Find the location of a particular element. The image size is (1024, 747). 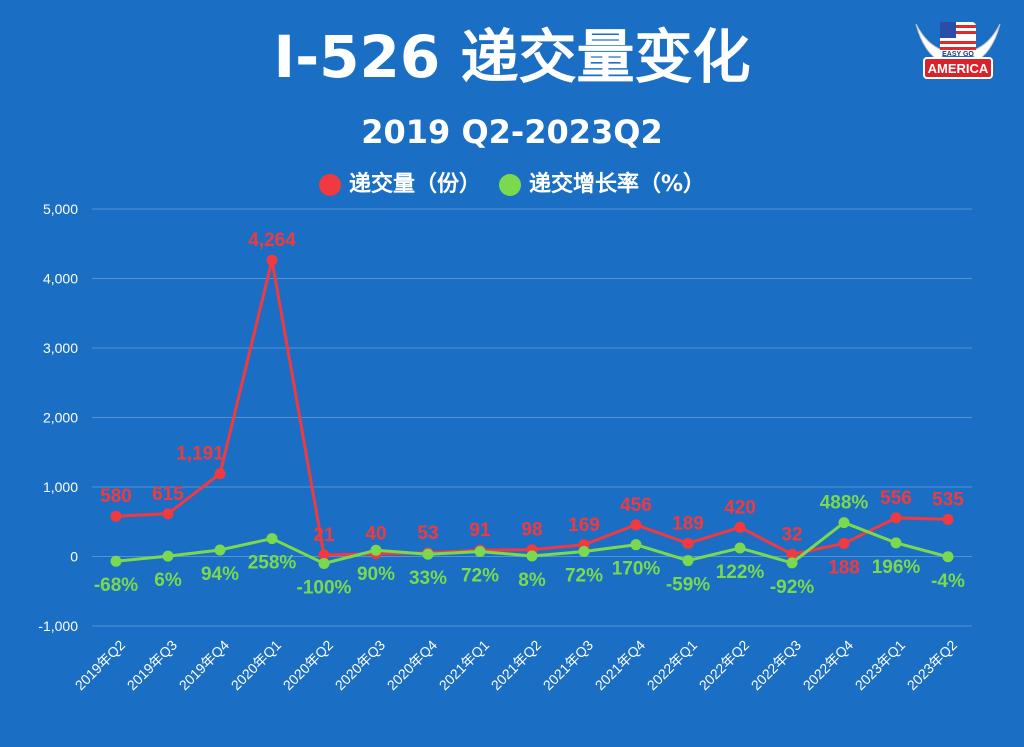

data-label-growth: 488% is located at coordinates (844, 503).